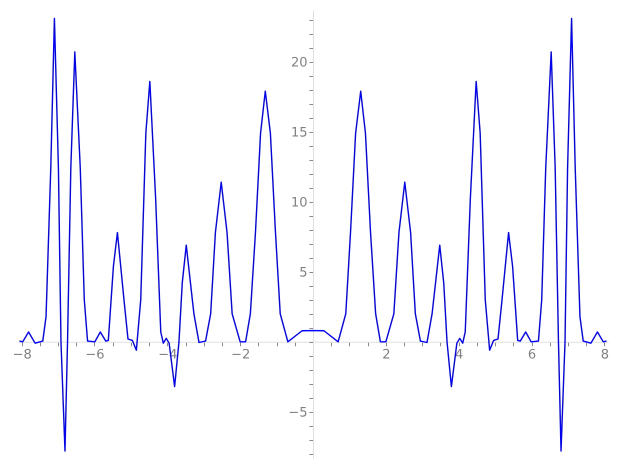  What do you see at coordinates (386, 354) in the screenshot?
I see `x-tick-label: 2` at bounding box center [386, 354].